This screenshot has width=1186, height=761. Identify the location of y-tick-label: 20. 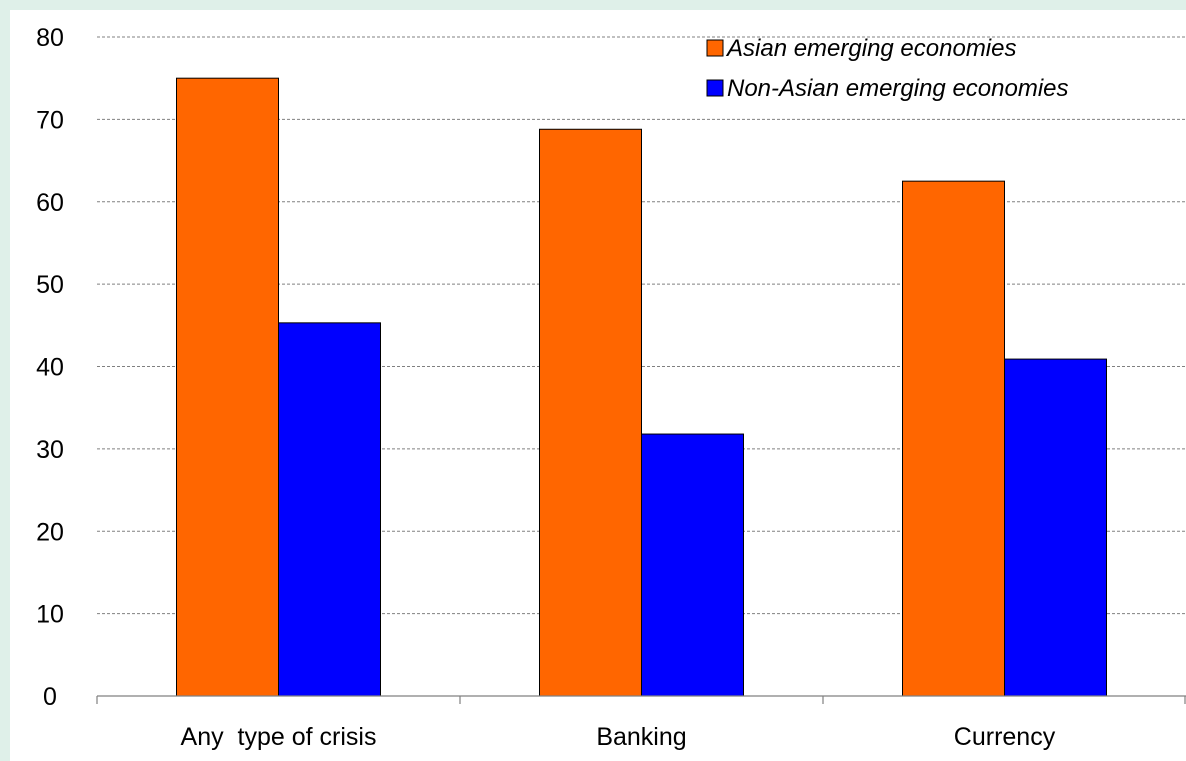
(50, 532).